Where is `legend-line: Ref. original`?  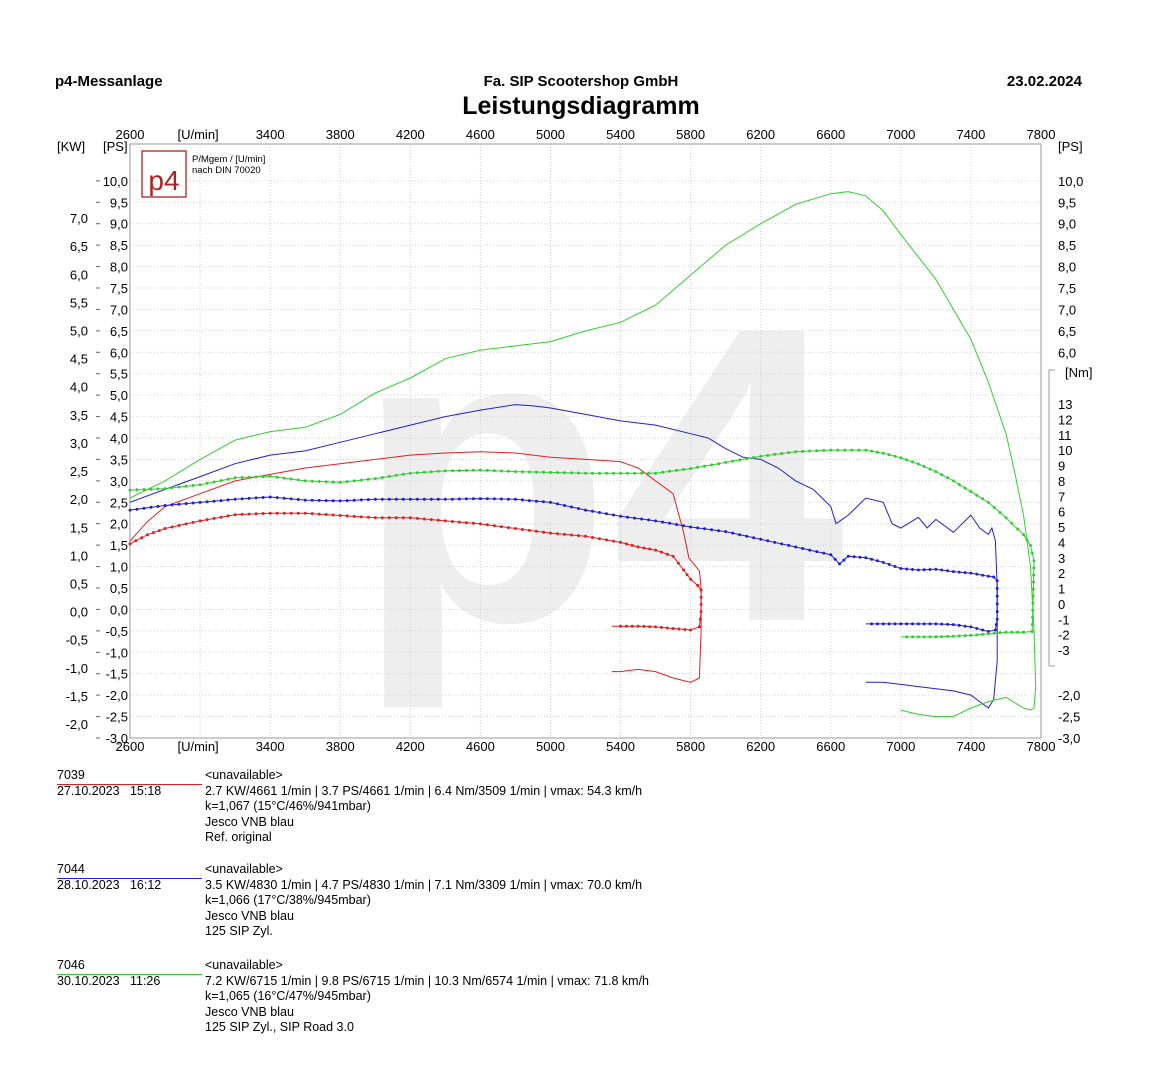 legend-line: Ref. original is located at coordinates (238, 837).